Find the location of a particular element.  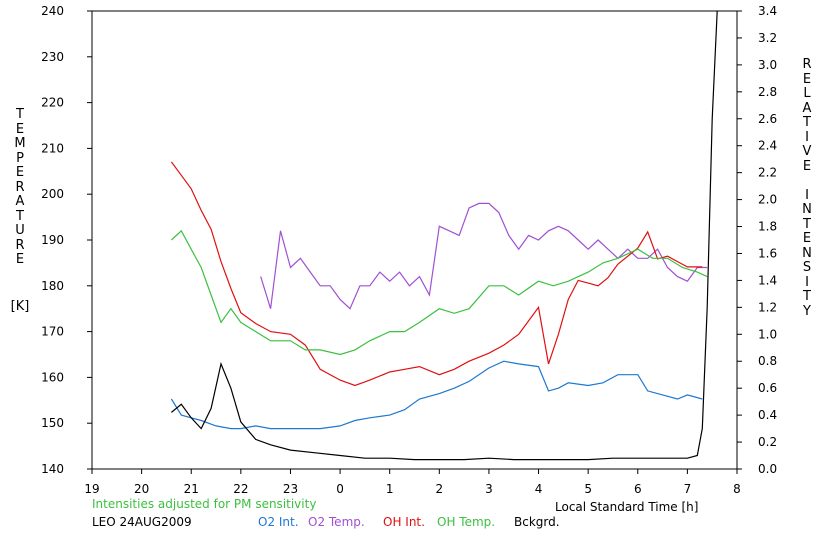

x-tick-label: 4 is located at coordinates (539, 489).